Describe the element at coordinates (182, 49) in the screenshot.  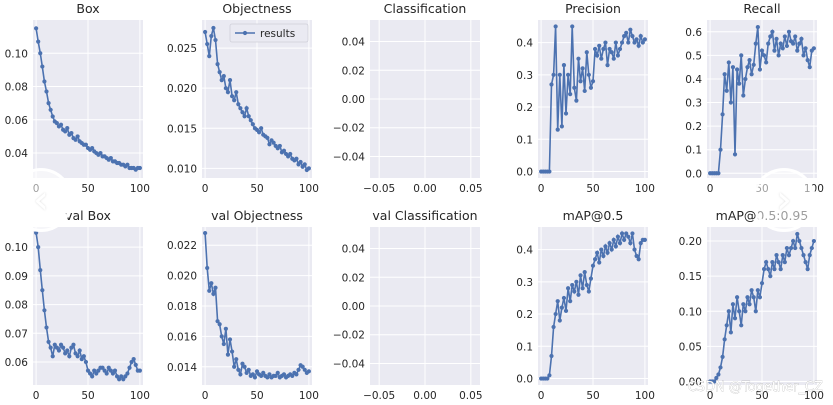
I see `y-tick-label: 0.025` at that location.